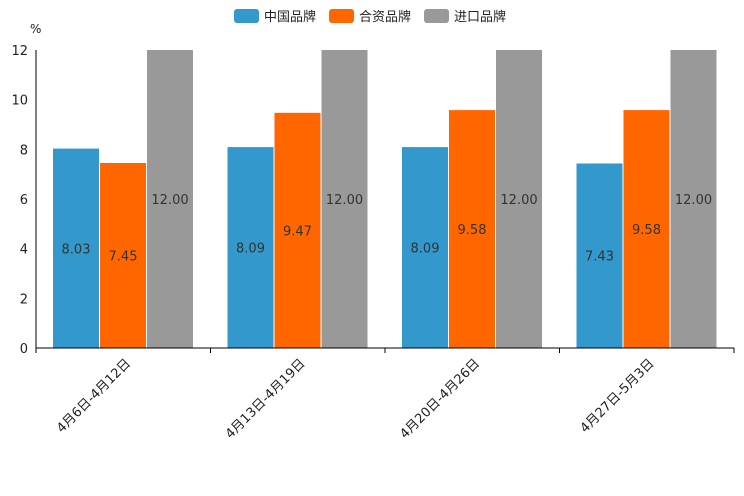  I want to click on bar-value-label: 9.47, so click(297, 231).